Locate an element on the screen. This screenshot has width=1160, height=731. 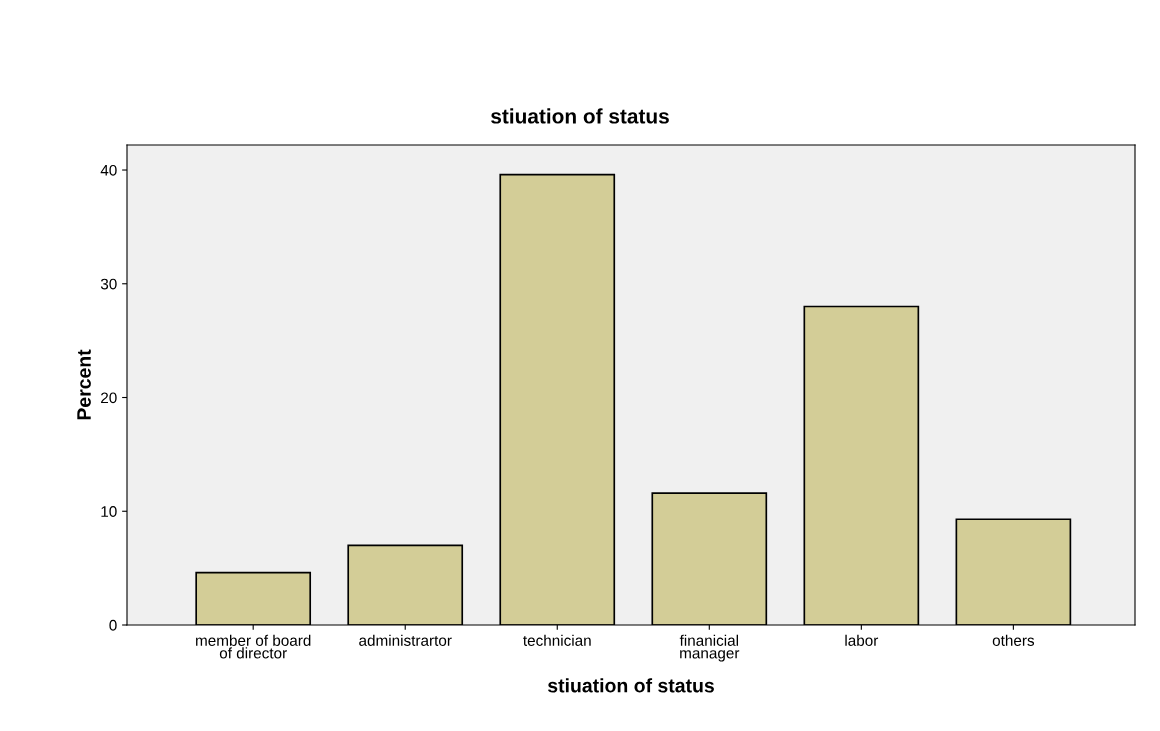
y-tick-label: 10 is located at coordinates (109, 511).